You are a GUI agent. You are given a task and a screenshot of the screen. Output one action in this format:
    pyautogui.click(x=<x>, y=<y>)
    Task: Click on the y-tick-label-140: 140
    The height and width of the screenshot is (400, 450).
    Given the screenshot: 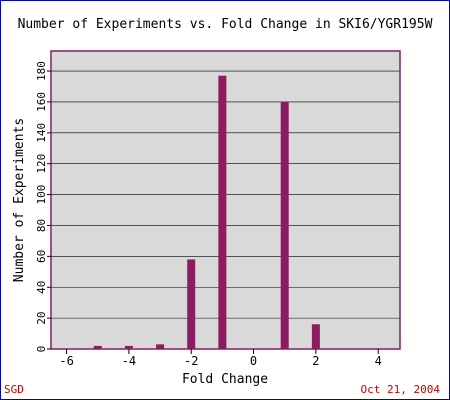 What is the action you would take?
    pyautogui.click(x=41, y=133)
    